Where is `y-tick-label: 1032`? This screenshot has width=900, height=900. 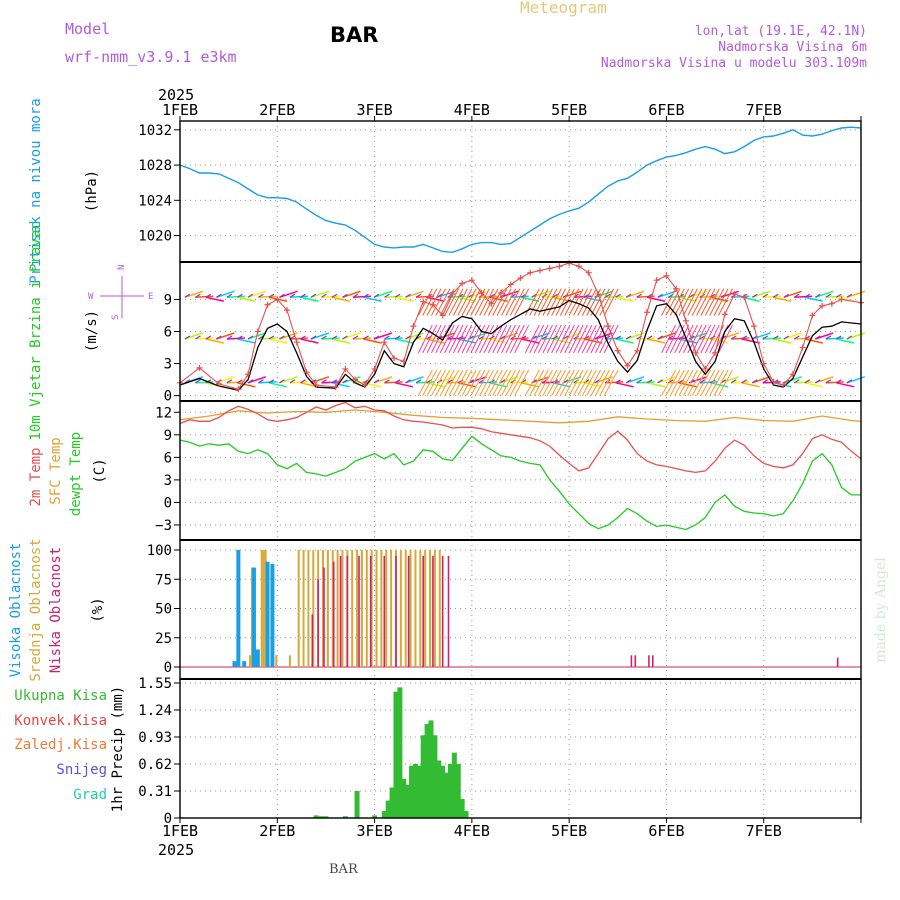
y-tick-label: 1032 is located at coordinates (155, 131).